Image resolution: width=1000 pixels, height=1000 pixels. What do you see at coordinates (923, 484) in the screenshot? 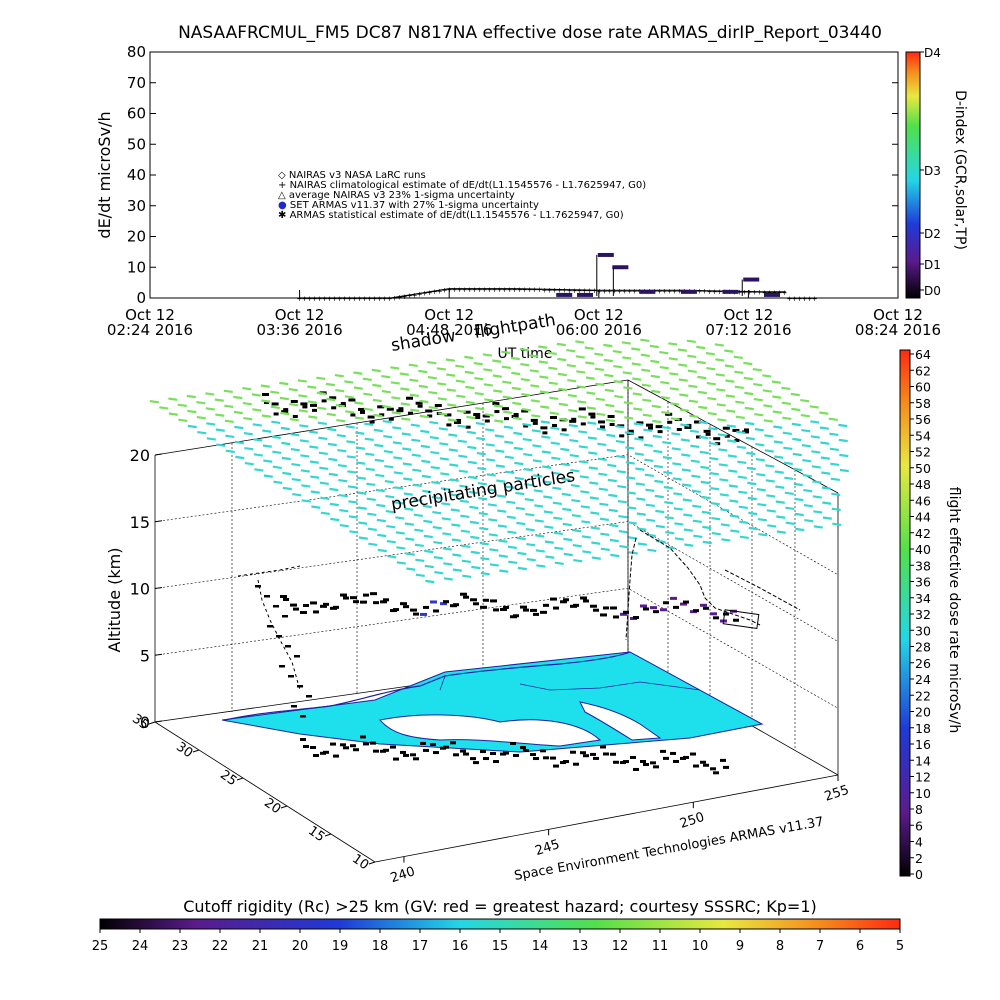
I see `dose-tick-label: 48` at bounding box center [923, 484].